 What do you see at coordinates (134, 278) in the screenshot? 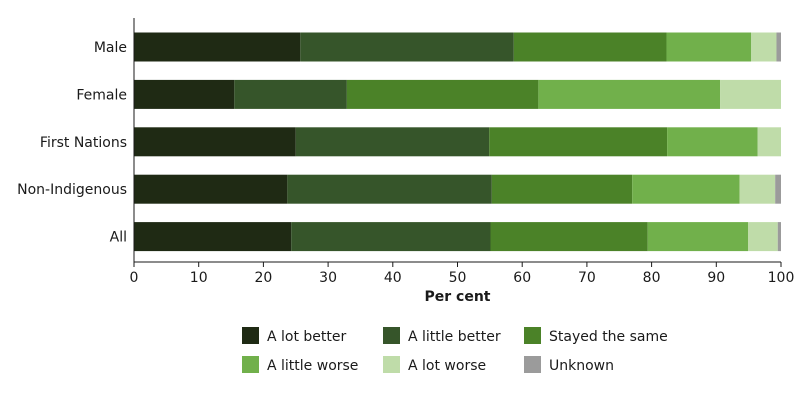
I see `x-tick-label-0: 0` at bounding box center [134, 278].